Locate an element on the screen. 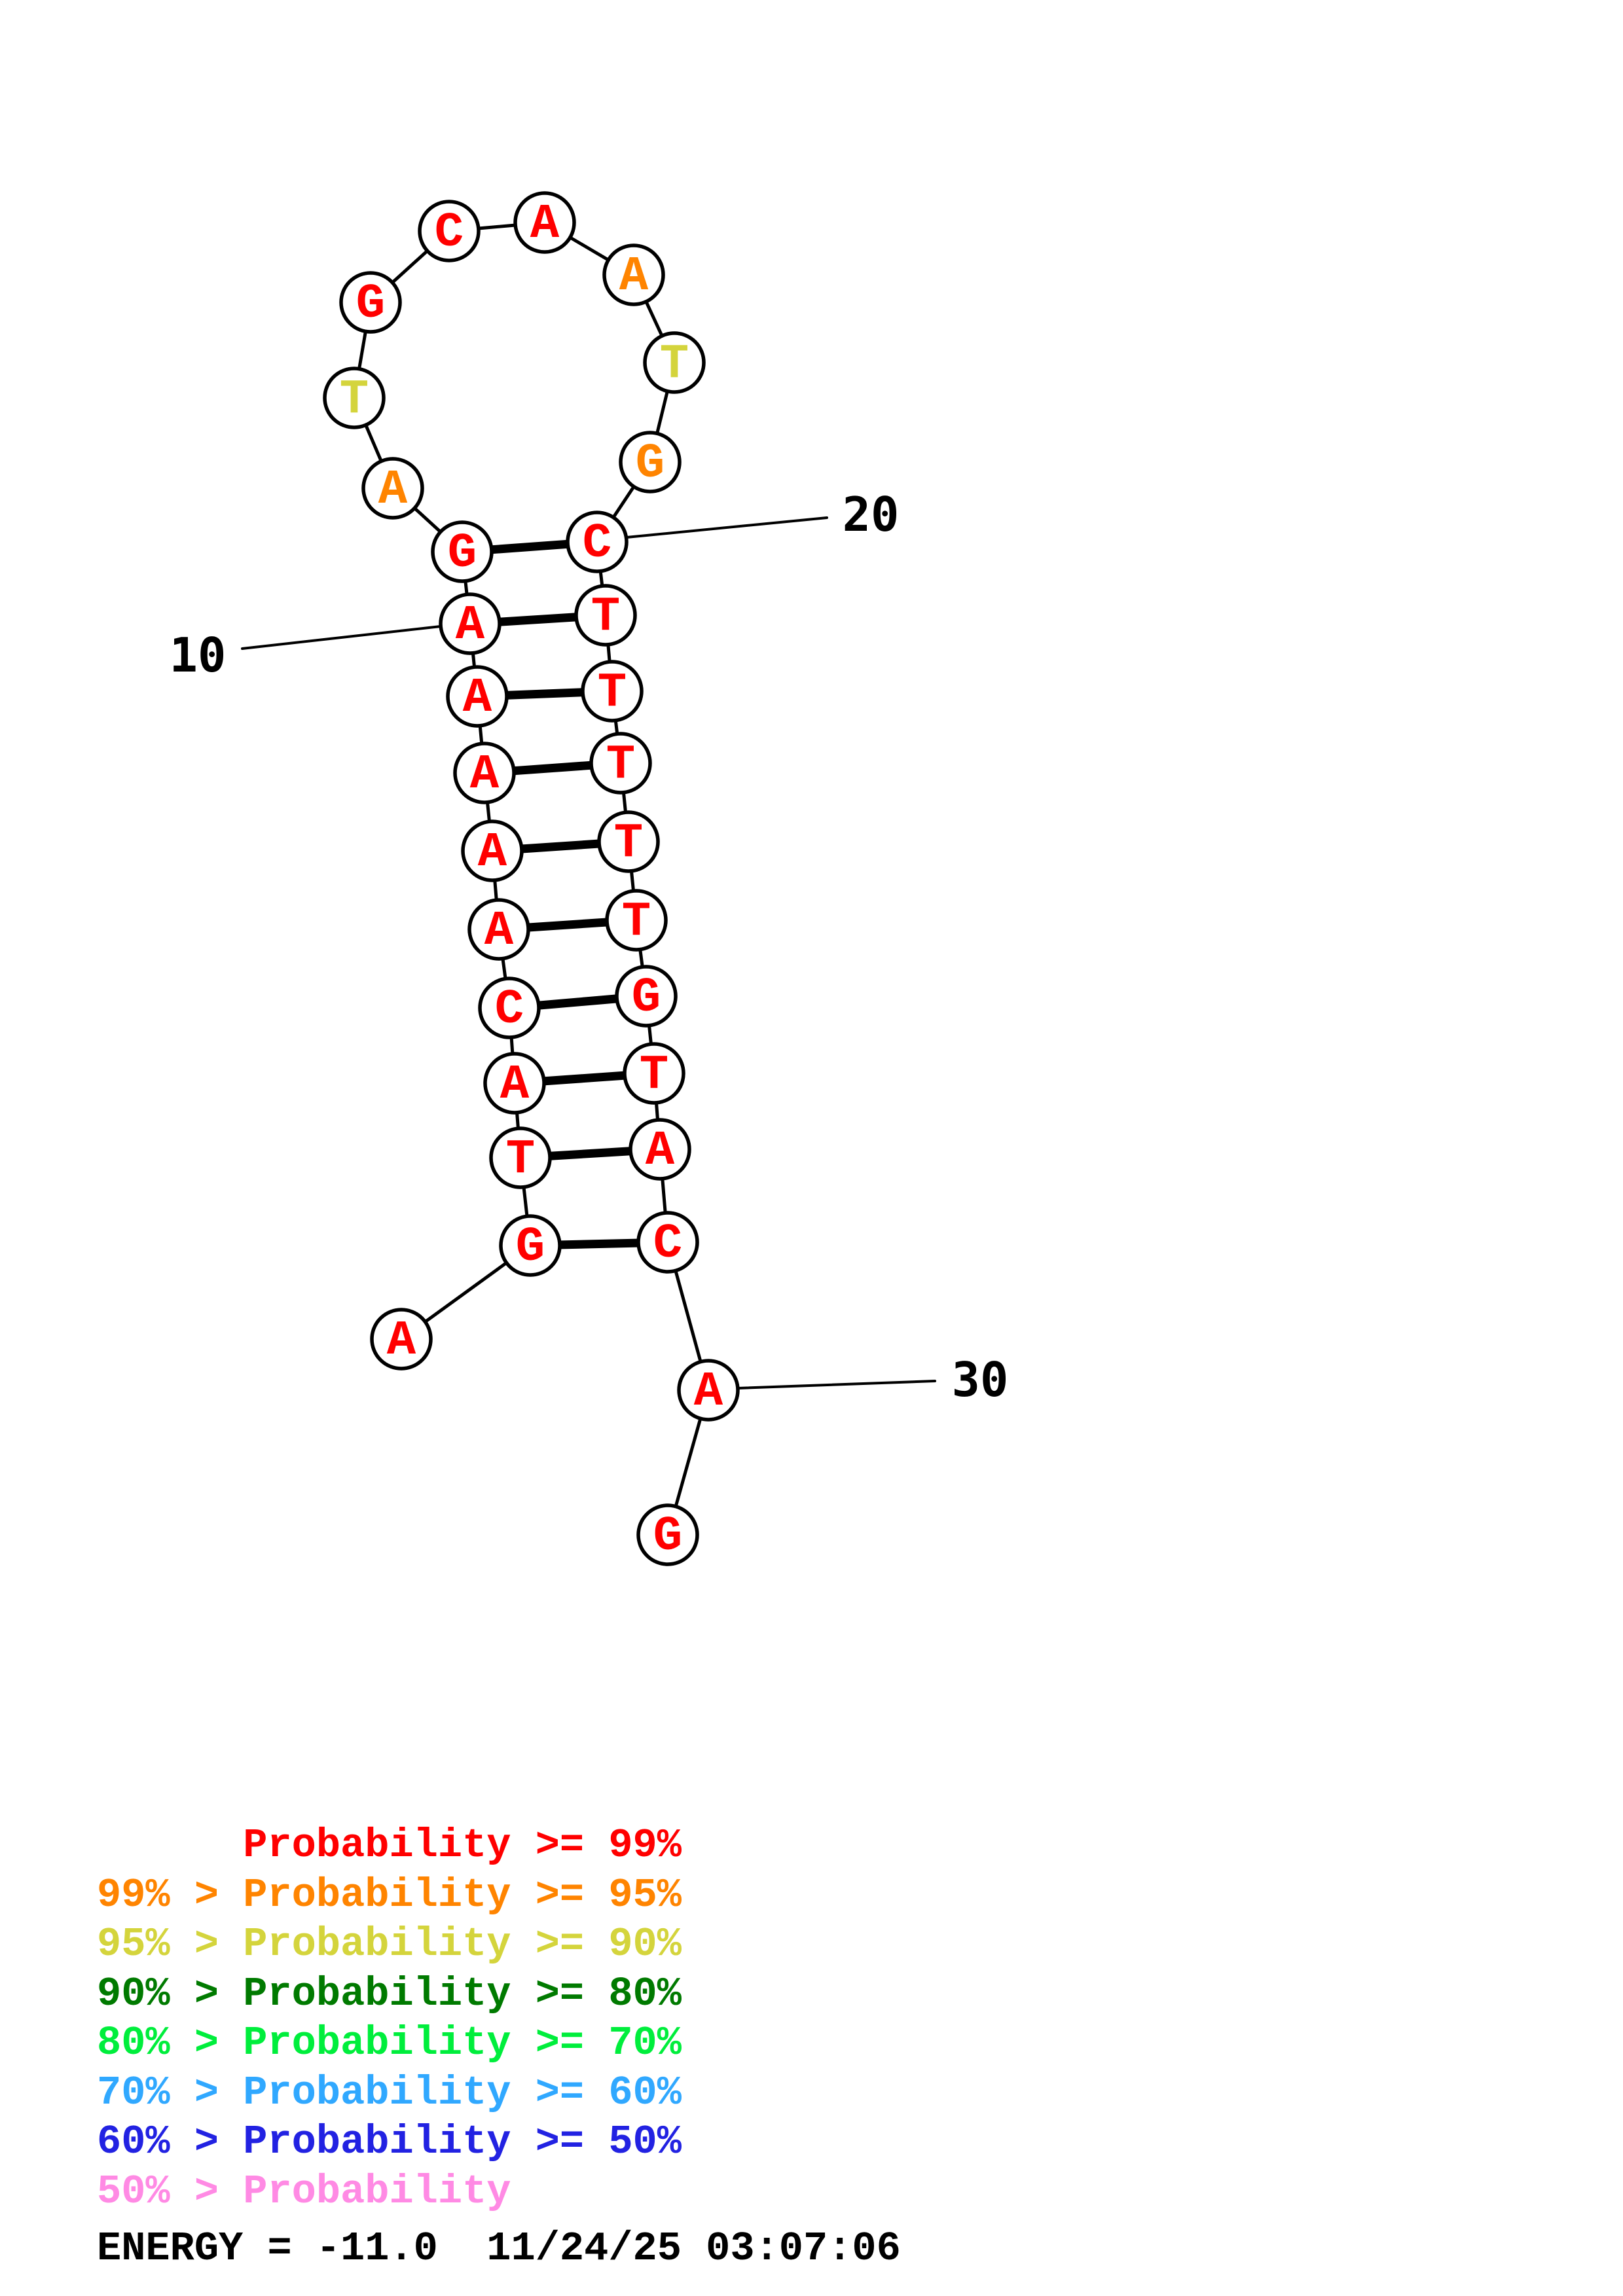  nucleotide-letter-26-G: G is located at coordinates (646, 998).